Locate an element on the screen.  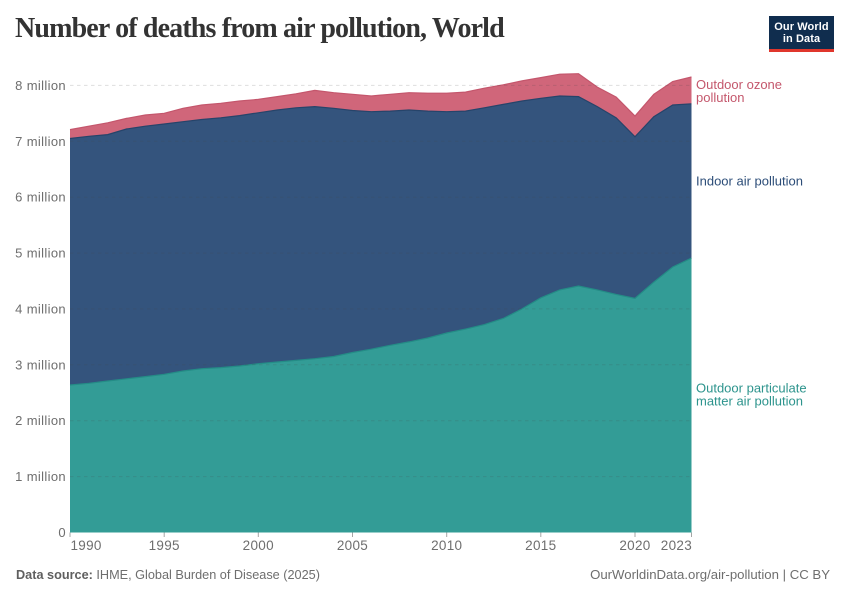
svg-text:OurWorldinData.org/air-polluti: OurWorldinData.org/air-pollution | CC BY is located at coordinates (710, 574).